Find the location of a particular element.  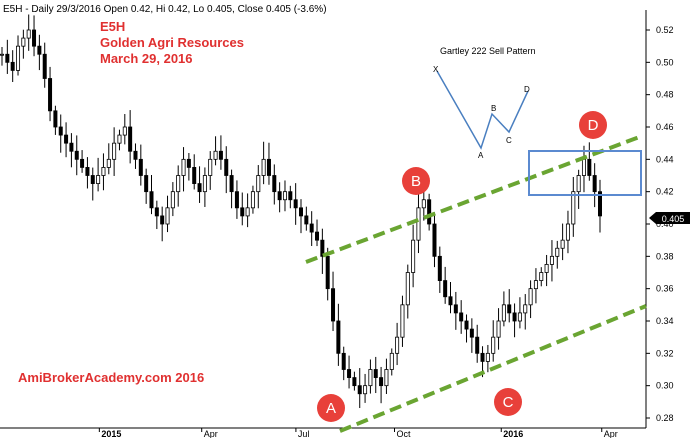

svg-text: 0.405 is located at coordinates (673, 219).